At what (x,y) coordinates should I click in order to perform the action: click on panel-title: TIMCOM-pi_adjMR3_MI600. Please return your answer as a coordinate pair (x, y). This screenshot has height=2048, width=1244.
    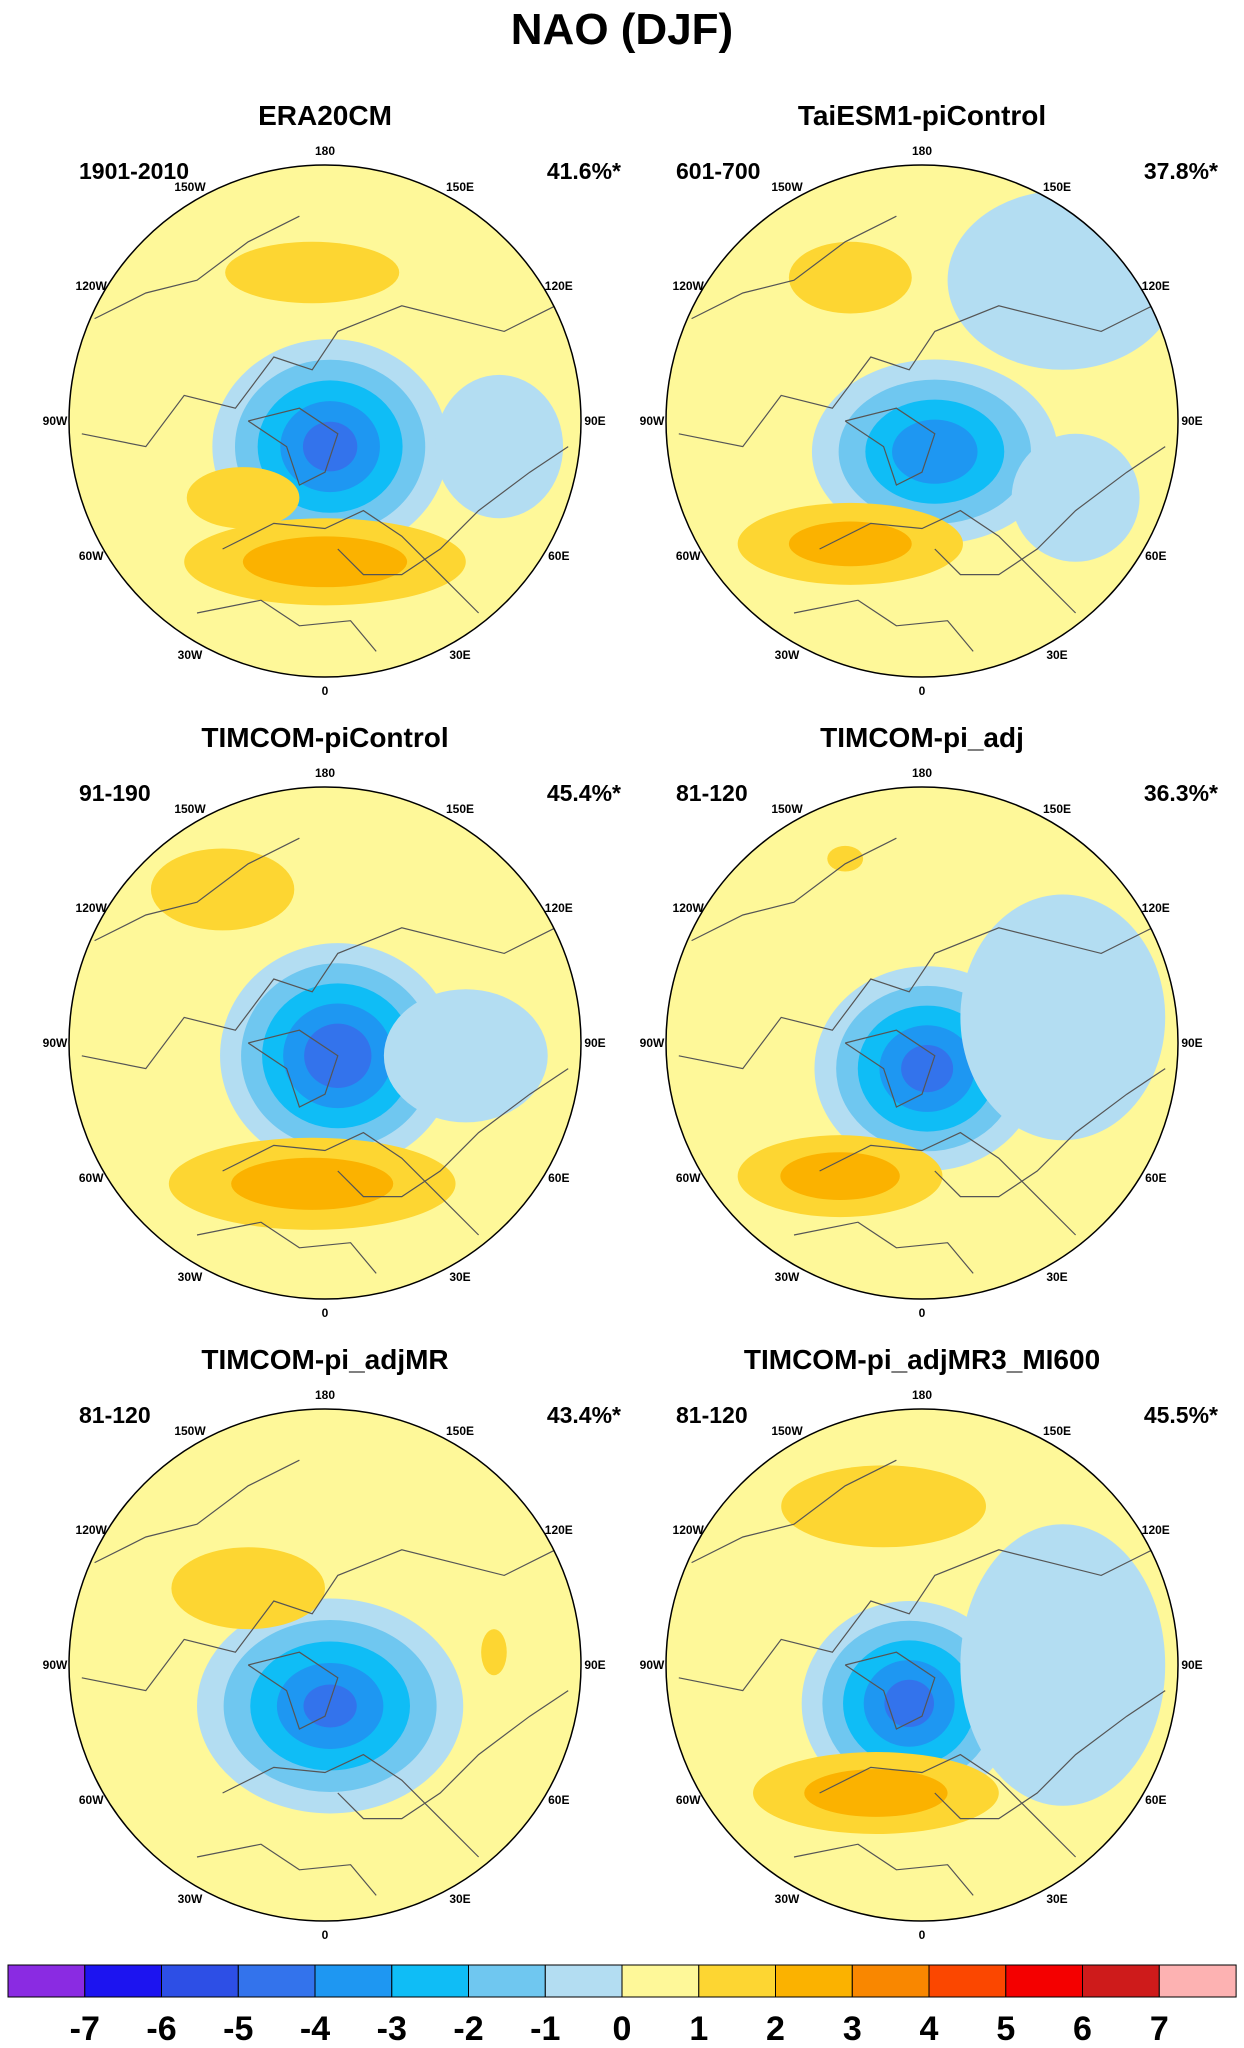
    Looking at the image, I should click on (922, 1359).